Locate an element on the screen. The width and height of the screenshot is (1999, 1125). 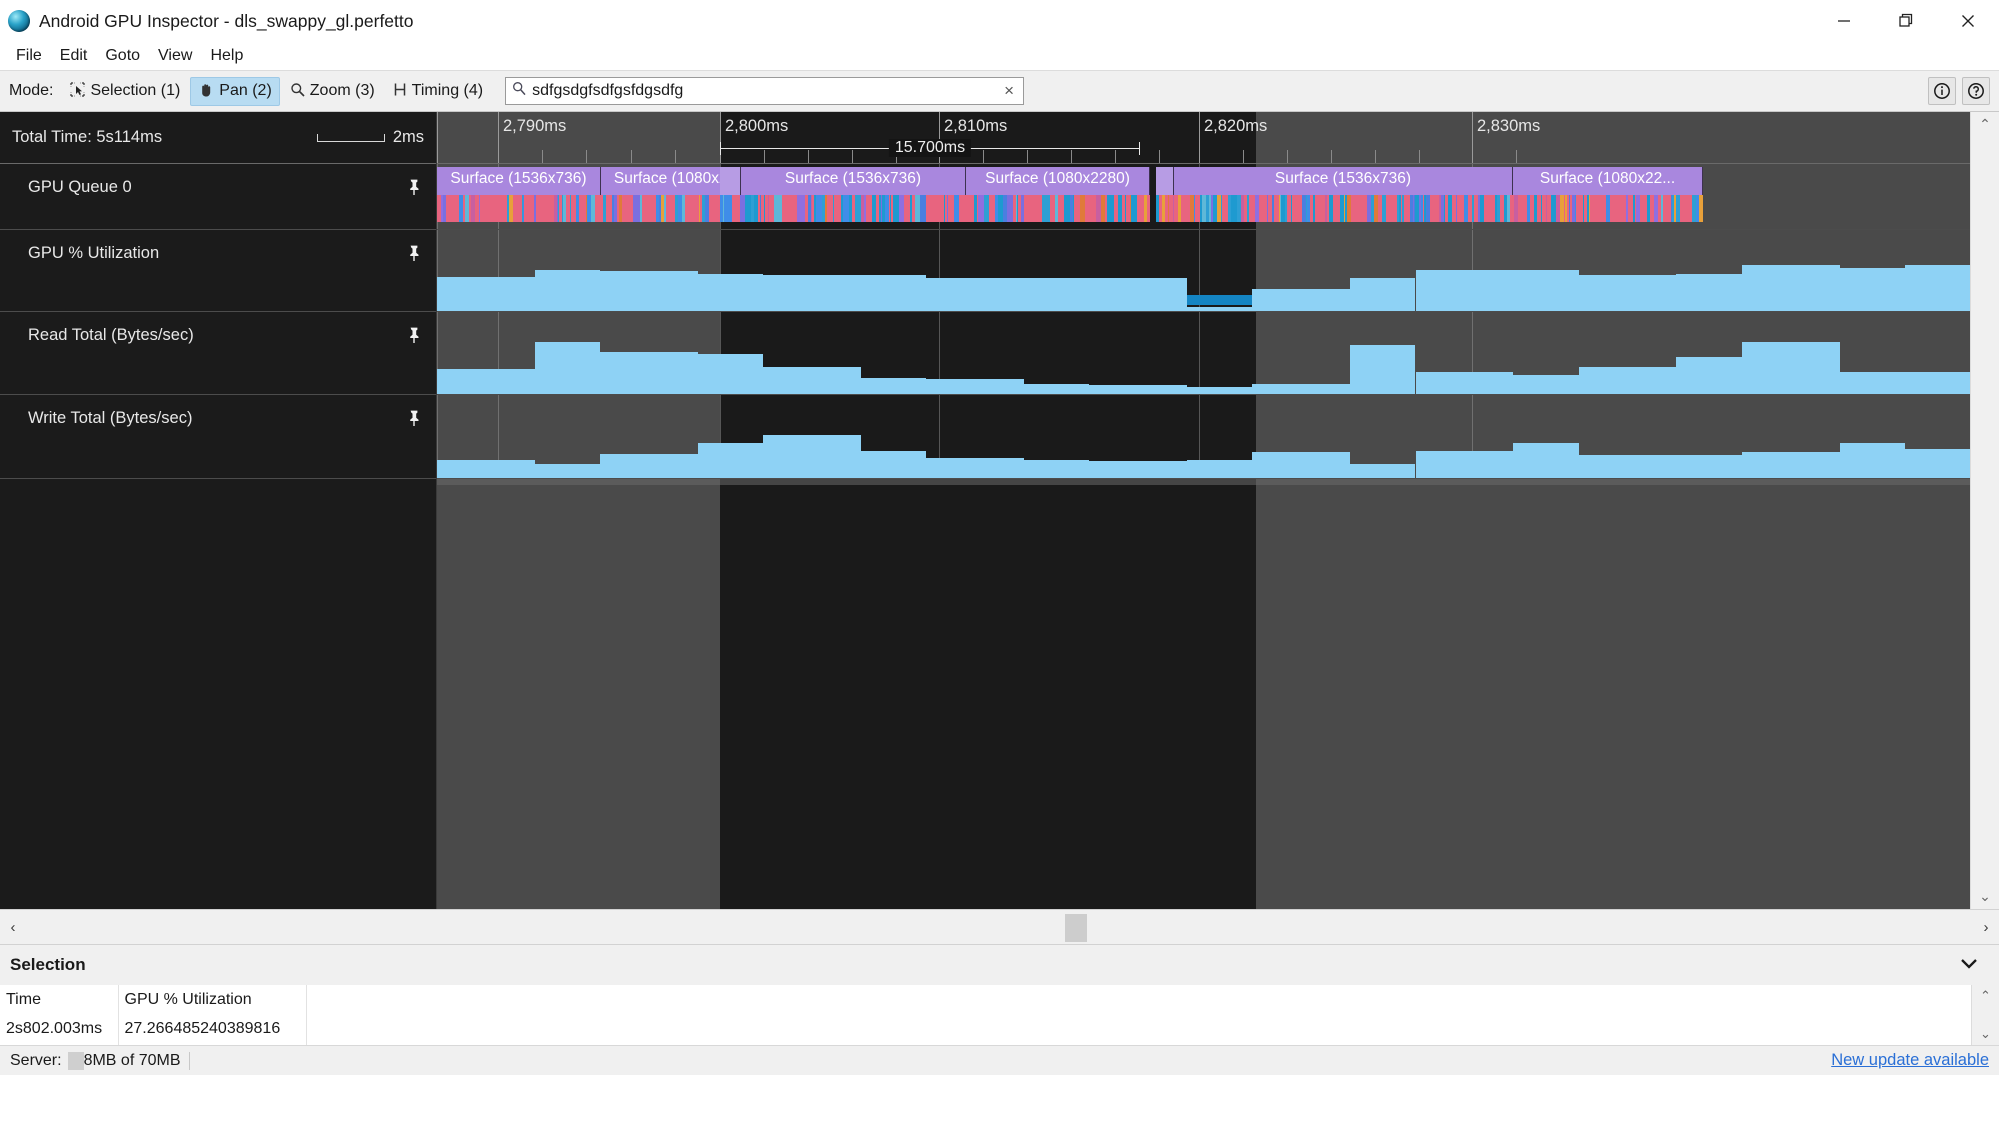
mode-button-timing: Timing (4) is located at coordinates (438, 91).